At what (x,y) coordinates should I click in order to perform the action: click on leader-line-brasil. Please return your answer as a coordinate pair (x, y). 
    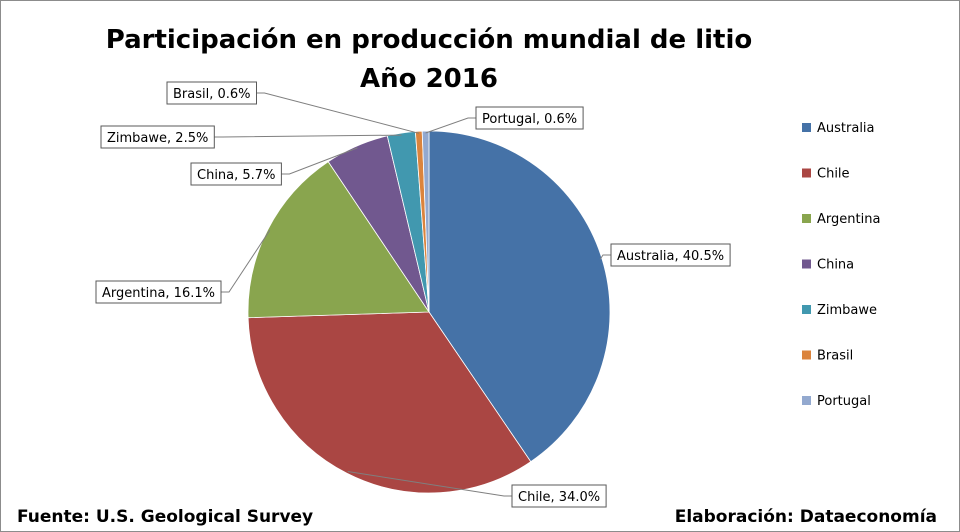
    Looking at the image, I should click on (338, 113).